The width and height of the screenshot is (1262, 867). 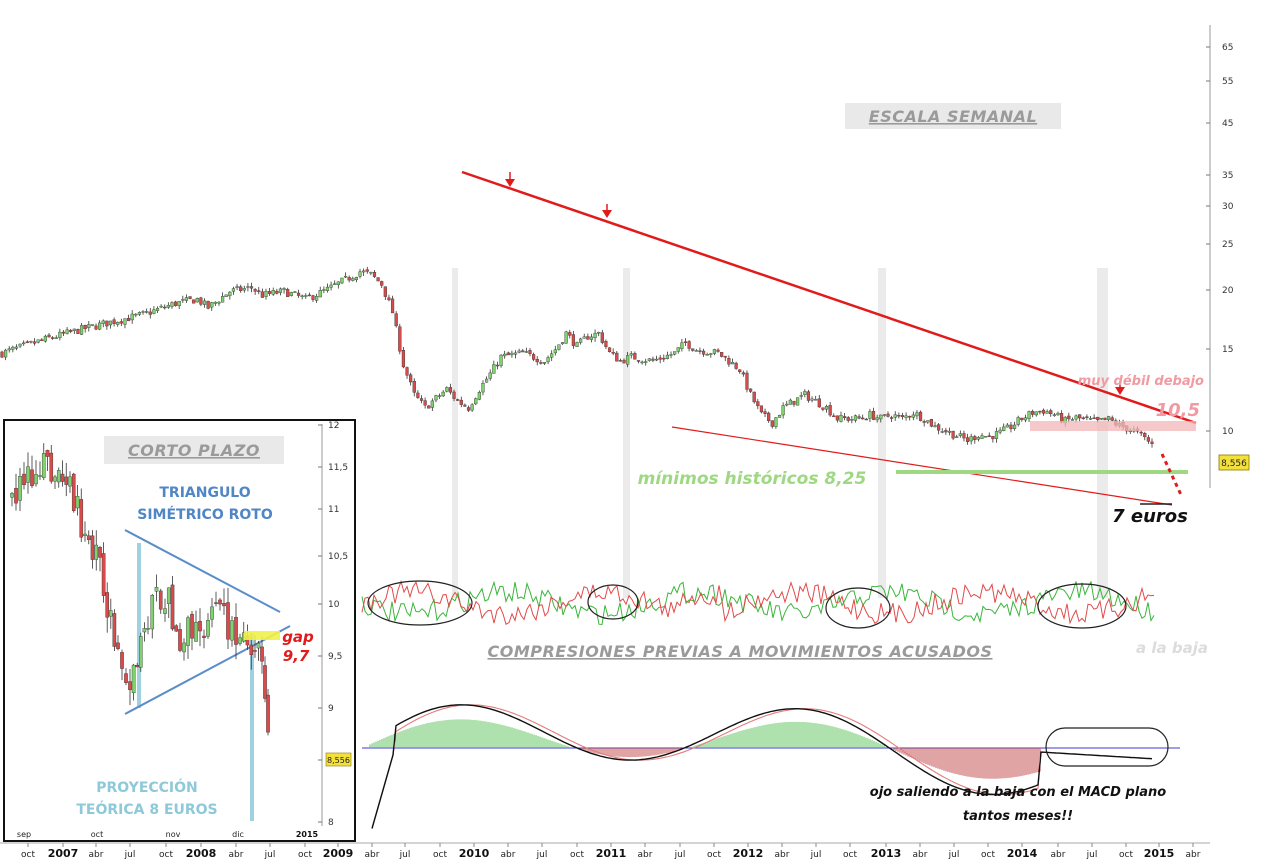 What do you see at coordinates (953, 116) in the screenshot?
I see `chart-title: ESCALA SEMANAL` at bounding box center [953, 116].